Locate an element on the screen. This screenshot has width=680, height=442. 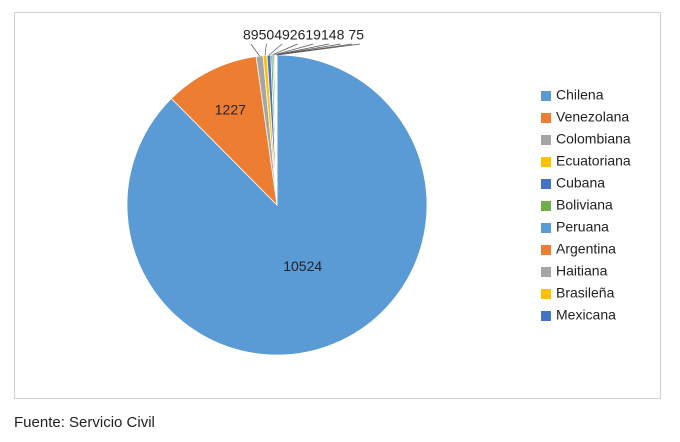
legend-label: Colombiana is located at coordinates (593, 139).